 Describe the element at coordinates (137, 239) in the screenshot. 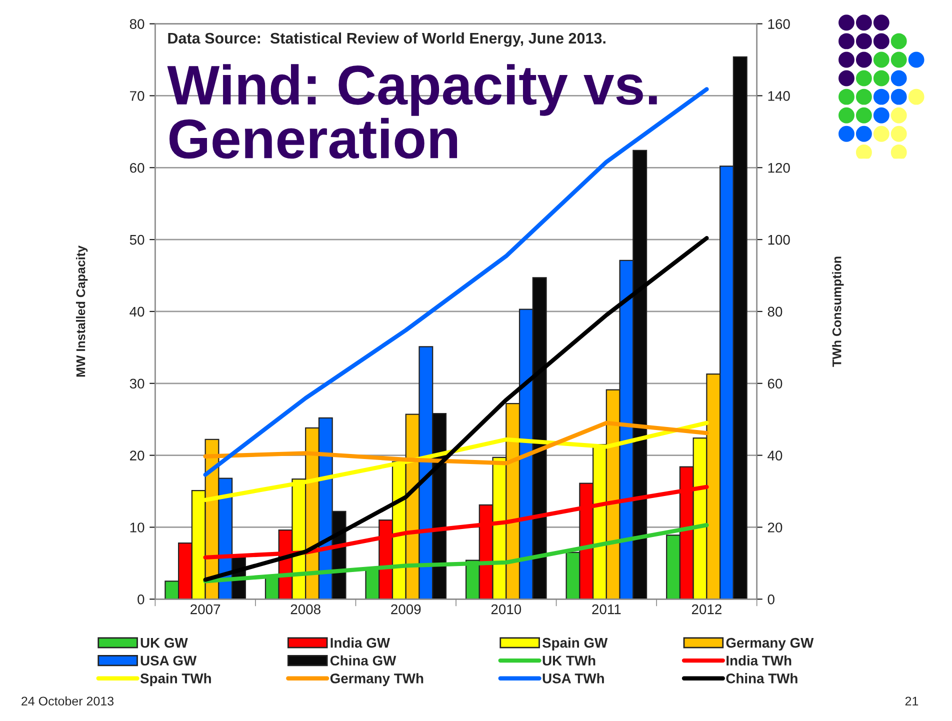

I see `y-tick-label: 50` at that location.